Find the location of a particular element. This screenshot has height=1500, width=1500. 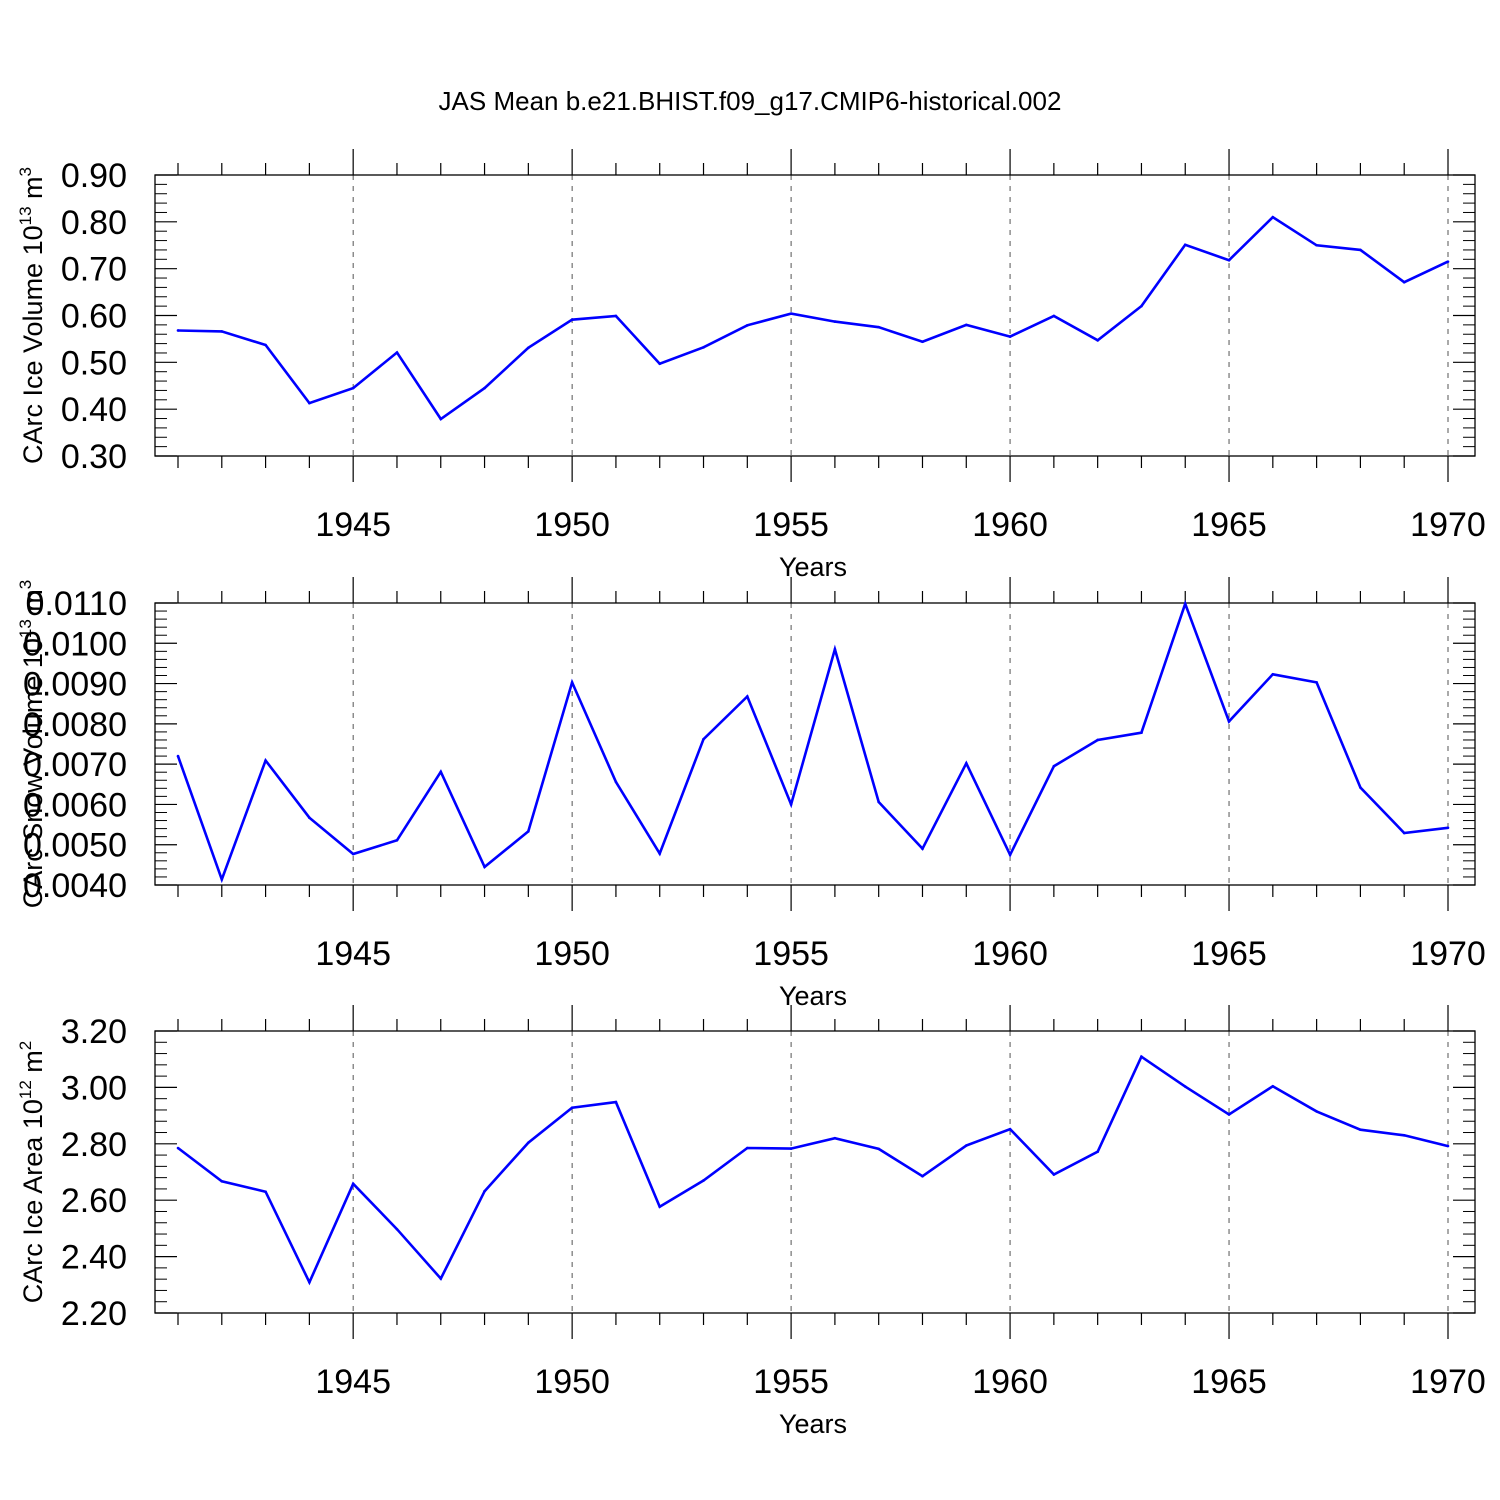

y-tick-label: 0.50 is located at coordinates (94, 363).